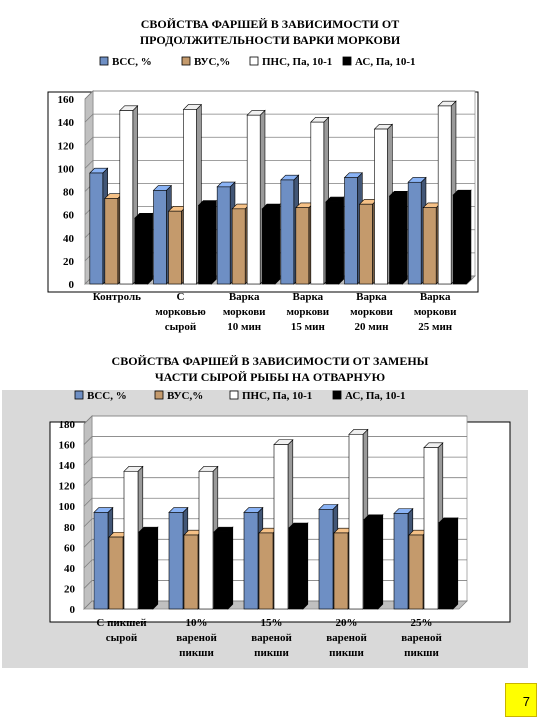 The height and width of the screenshot is (720, 540). I want to click on x-category-label: Варка моркови 25 мин, so click(435, 312).